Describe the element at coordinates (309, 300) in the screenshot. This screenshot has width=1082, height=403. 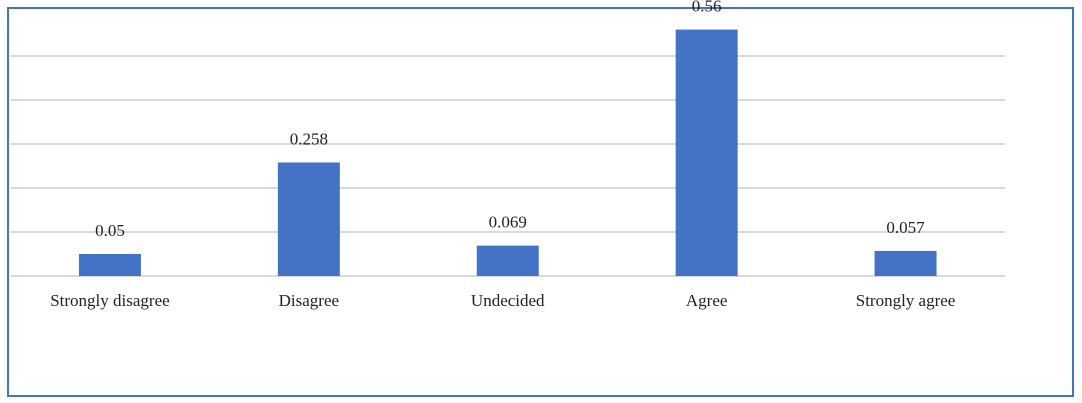
I see `x-tick-label: Disagree` at that location.